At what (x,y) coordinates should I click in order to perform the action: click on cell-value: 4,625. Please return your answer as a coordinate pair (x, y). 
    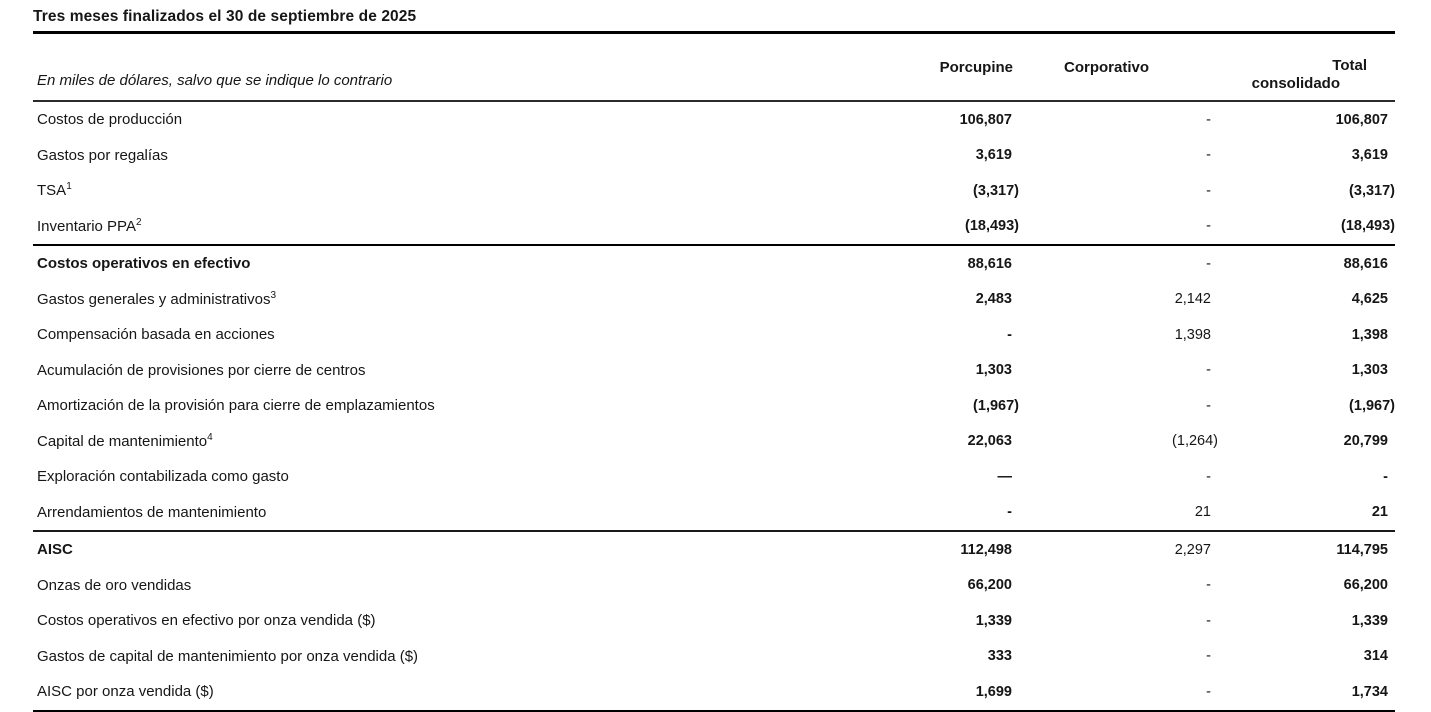
    Looking at the image, I should click on (1369, 299).